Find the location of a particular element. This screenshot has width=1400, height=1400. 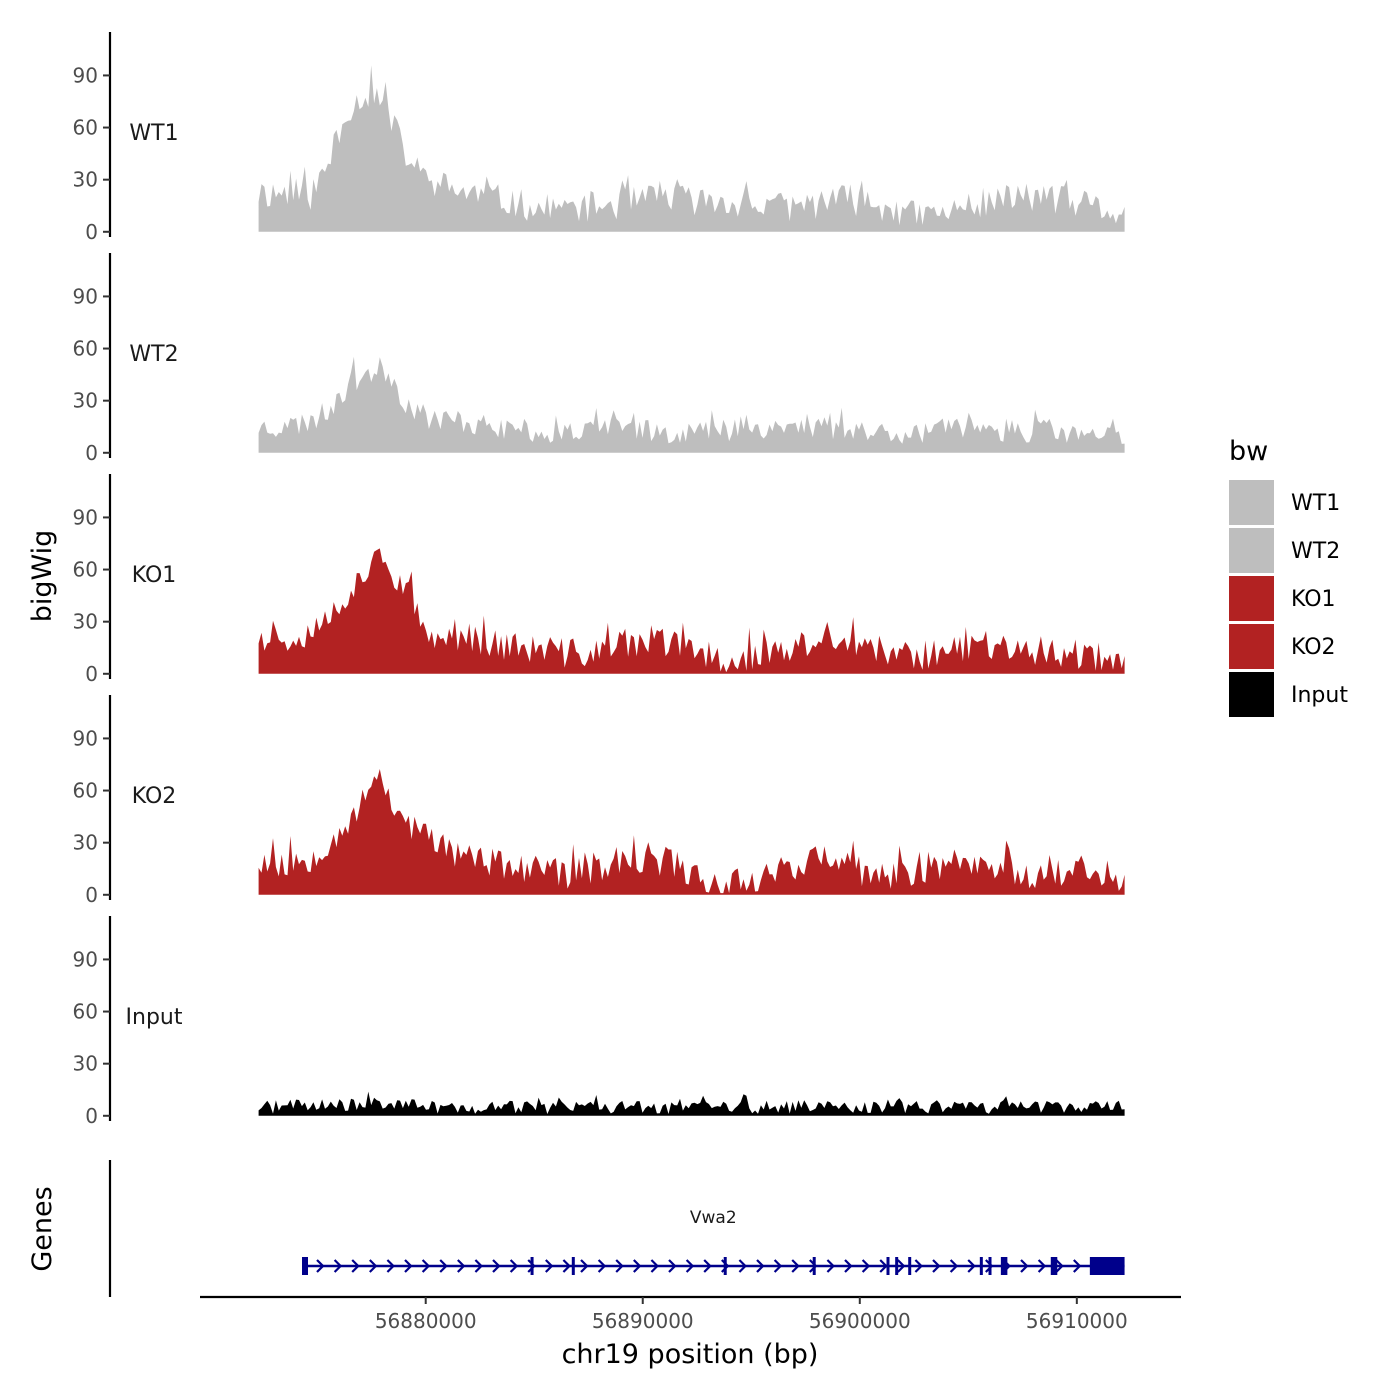

track-label: Input is located at coordinates (154, 1017).